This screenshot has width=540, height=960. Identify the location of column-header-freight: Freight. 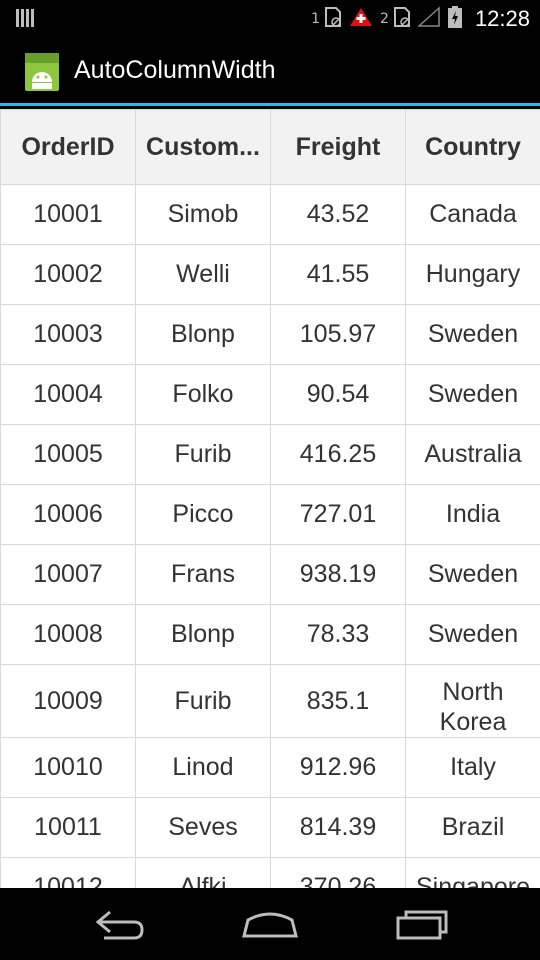
(338, 147).